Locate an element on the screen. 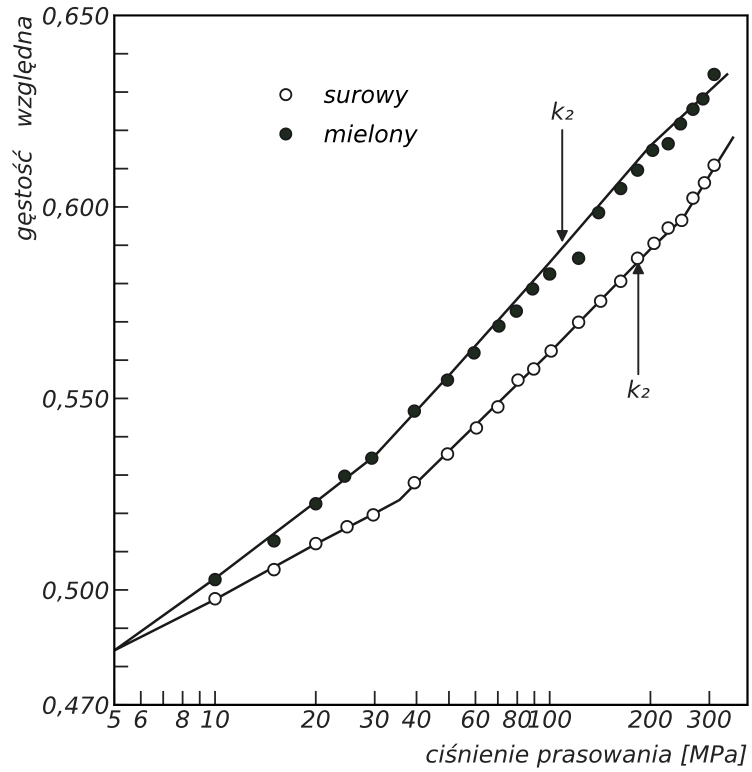 Image resolution: width=752 pixels, height=772 pixels. y-tick-label: 0,650 is located at coordinates (75, 17).